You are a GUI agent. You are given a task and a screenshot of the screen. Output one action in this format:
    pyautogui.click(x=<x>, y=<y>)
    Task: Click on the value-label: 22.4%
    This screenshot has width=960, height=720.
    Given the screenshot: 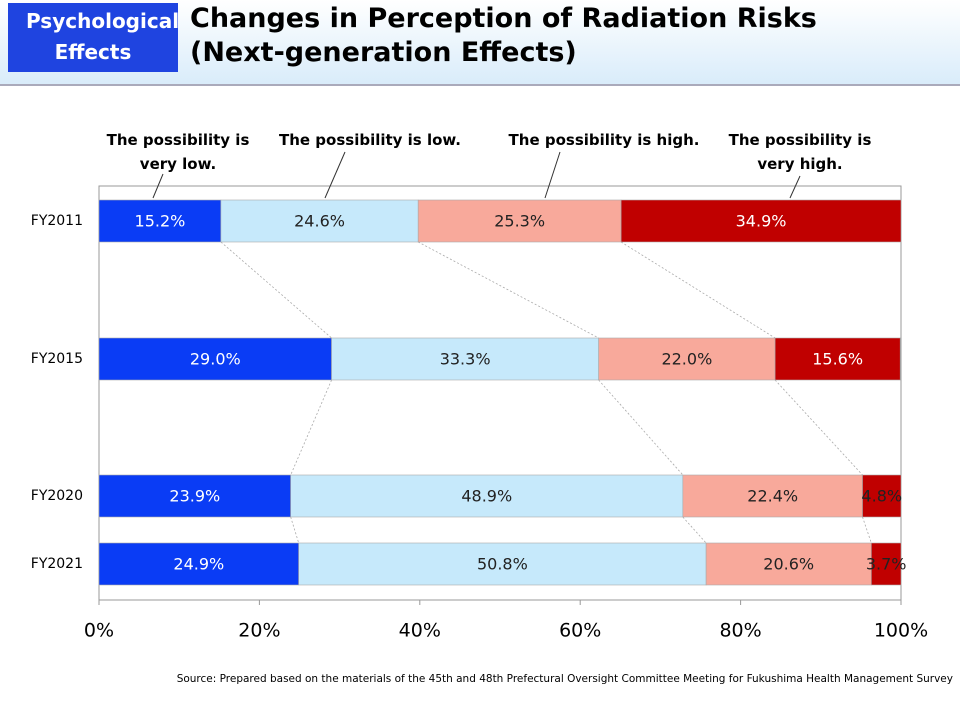 What is the action you would take?
    pyautogui.click(x=772, y=496)
    